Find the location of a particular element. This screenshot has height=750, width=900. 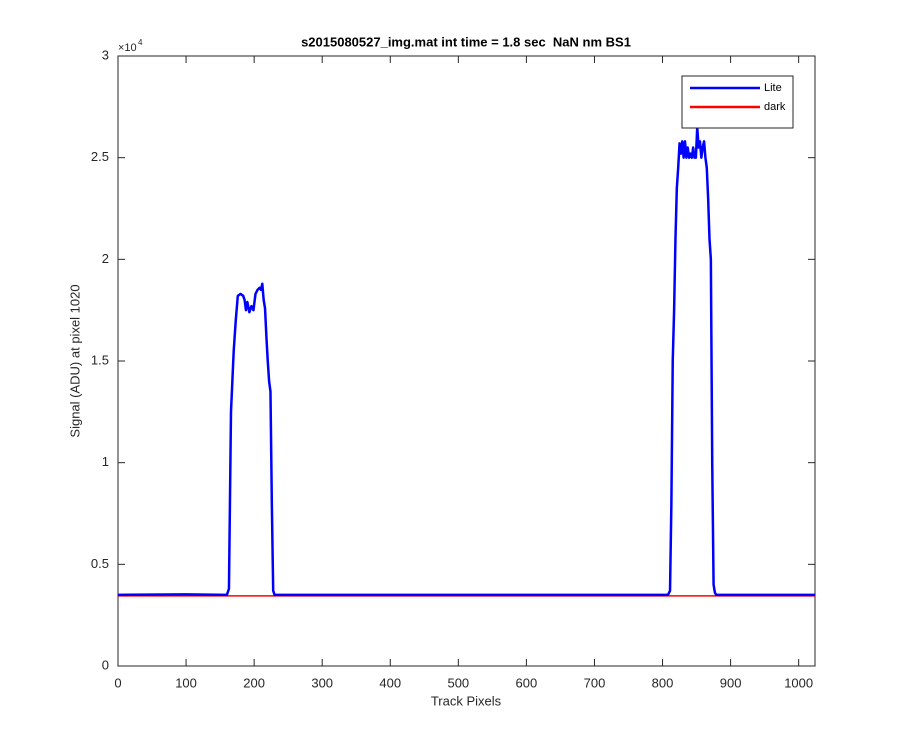

y-tick-label: 2.5 is located at coordinates (100, 156).